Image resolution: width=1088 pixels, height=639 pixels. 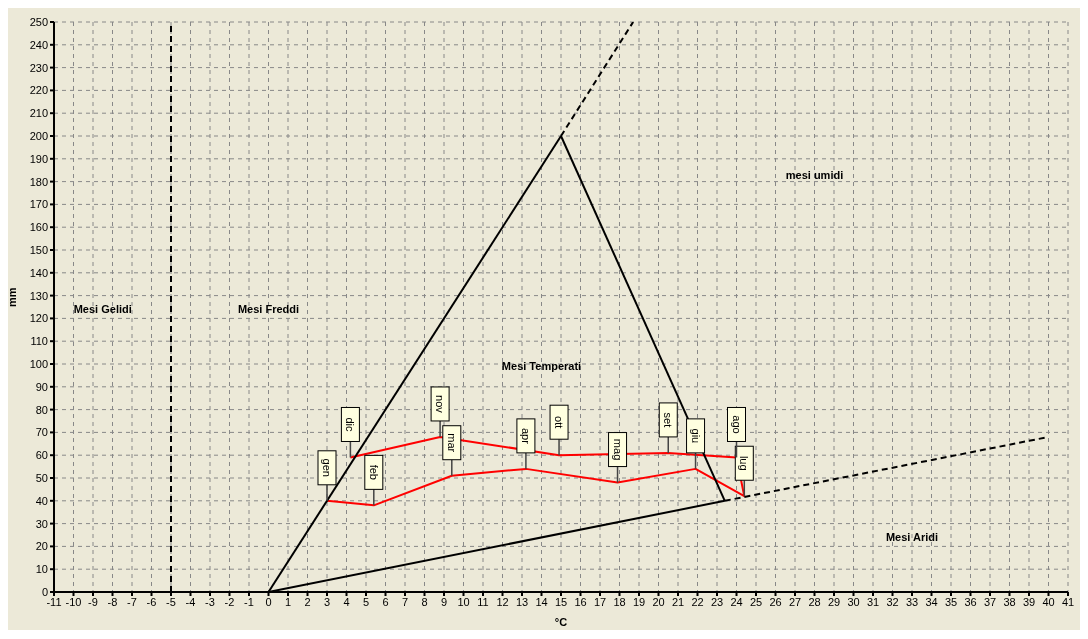 What do you see at coordinates (38, 158) in the screenshot?
I see `y-tick-label: 190` at bounding box center [38, 158].